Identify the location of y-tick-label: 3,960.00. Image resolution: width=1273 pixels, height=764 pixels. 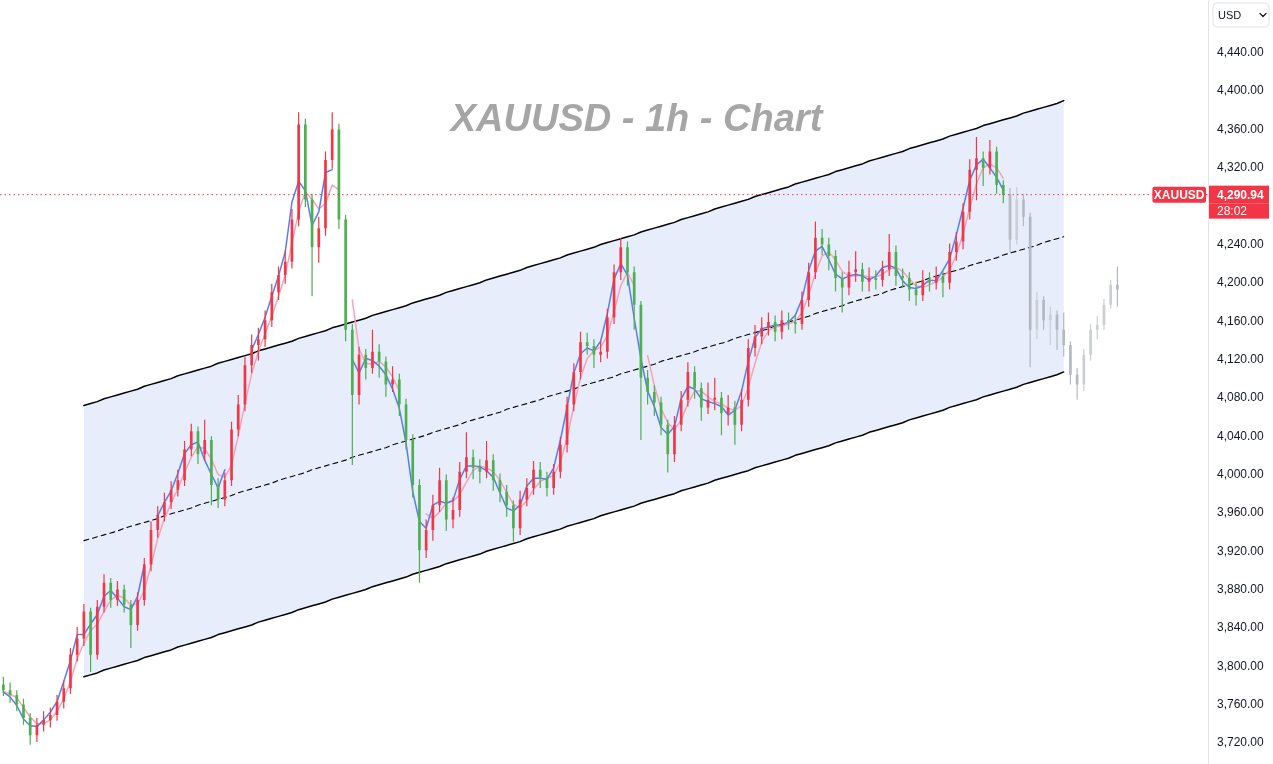
(1241, 512).